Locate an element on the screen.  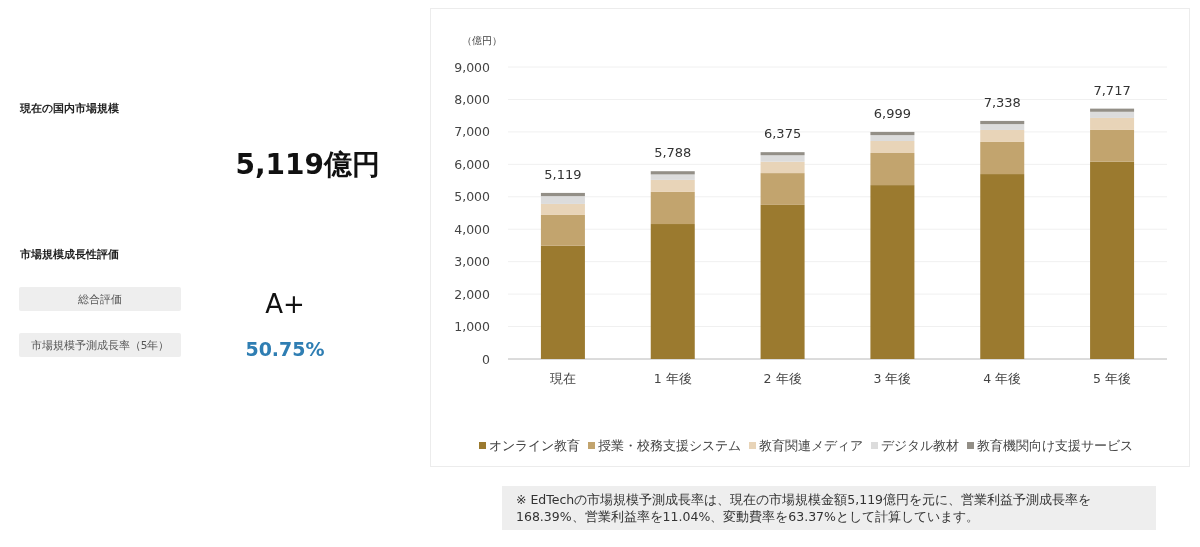
text: 50.75% is located at coordinates (285, 349).